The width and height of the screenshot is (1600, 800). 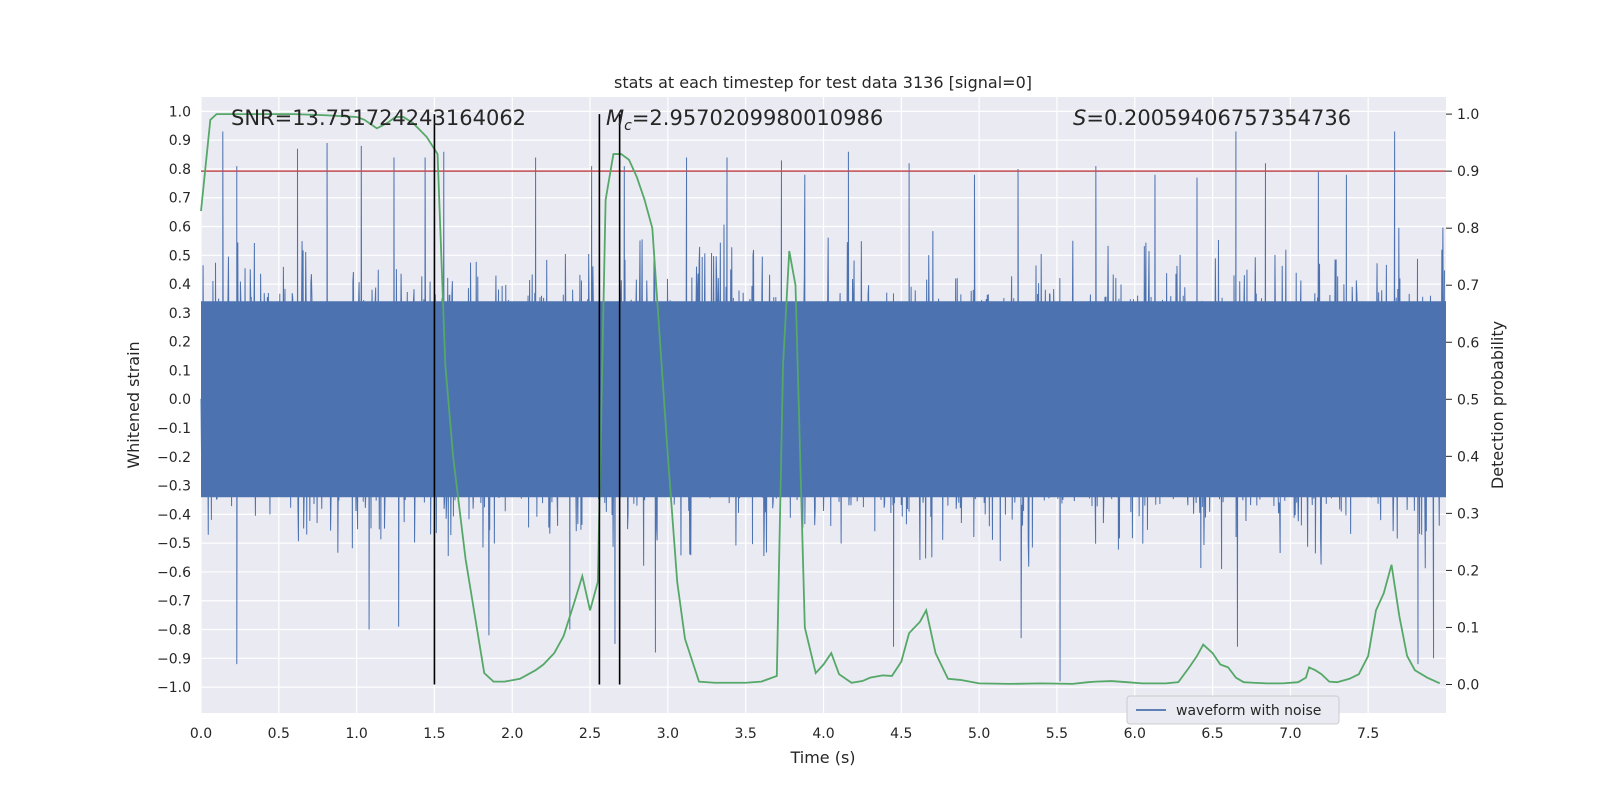 I want to click on y2-tick-label: 0.2, so click(x=1468, y=571).